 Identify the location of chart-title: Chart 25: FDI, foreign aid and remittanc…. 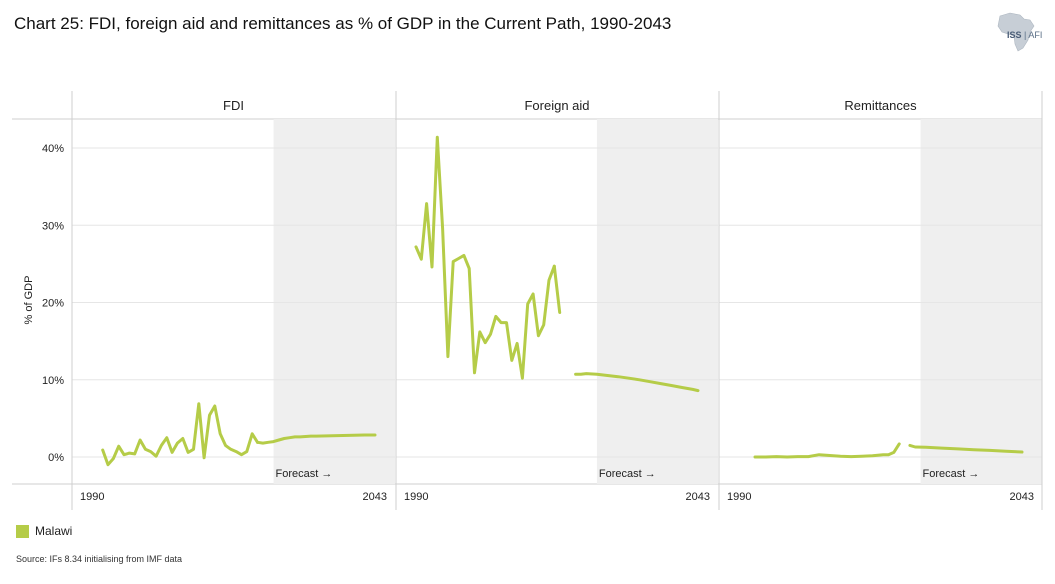
(343, 23).